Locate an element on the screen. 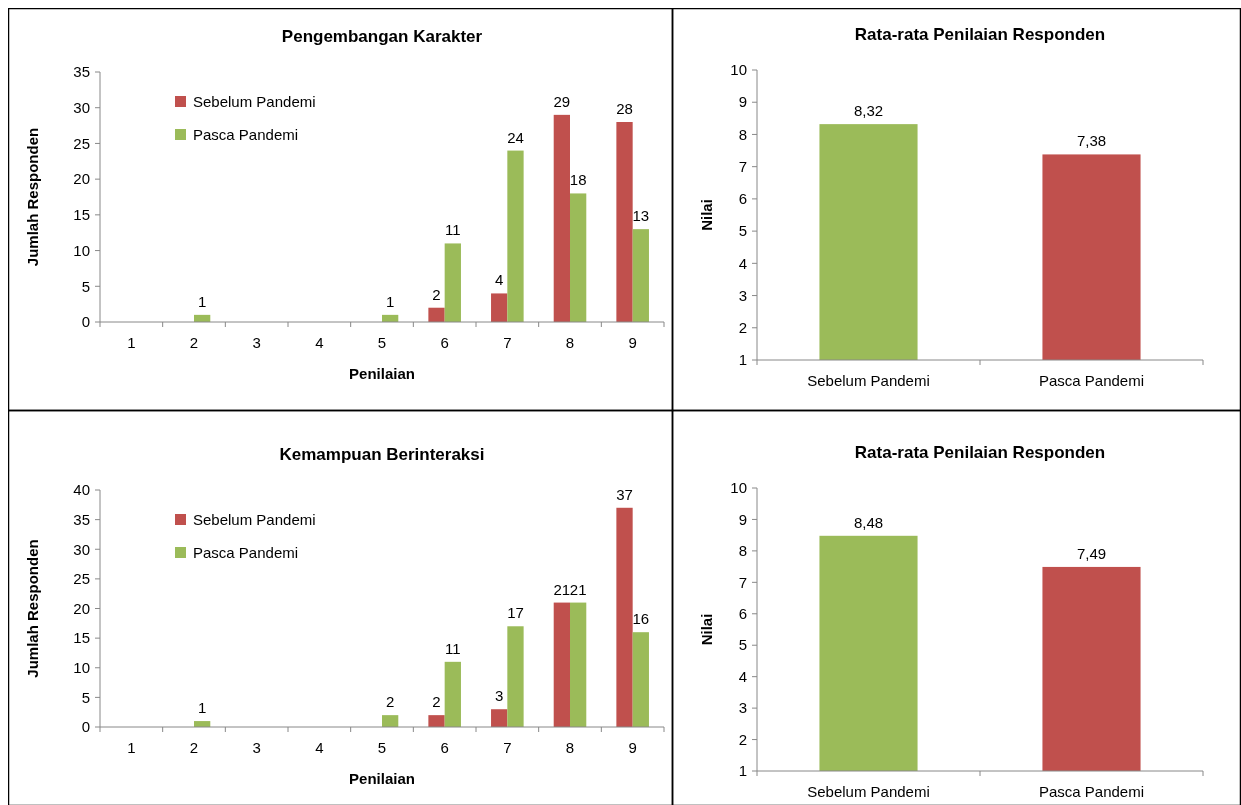 This screenshot has height=805, width=1241. data-label: 8,48 is located at coordinates (868, 522).